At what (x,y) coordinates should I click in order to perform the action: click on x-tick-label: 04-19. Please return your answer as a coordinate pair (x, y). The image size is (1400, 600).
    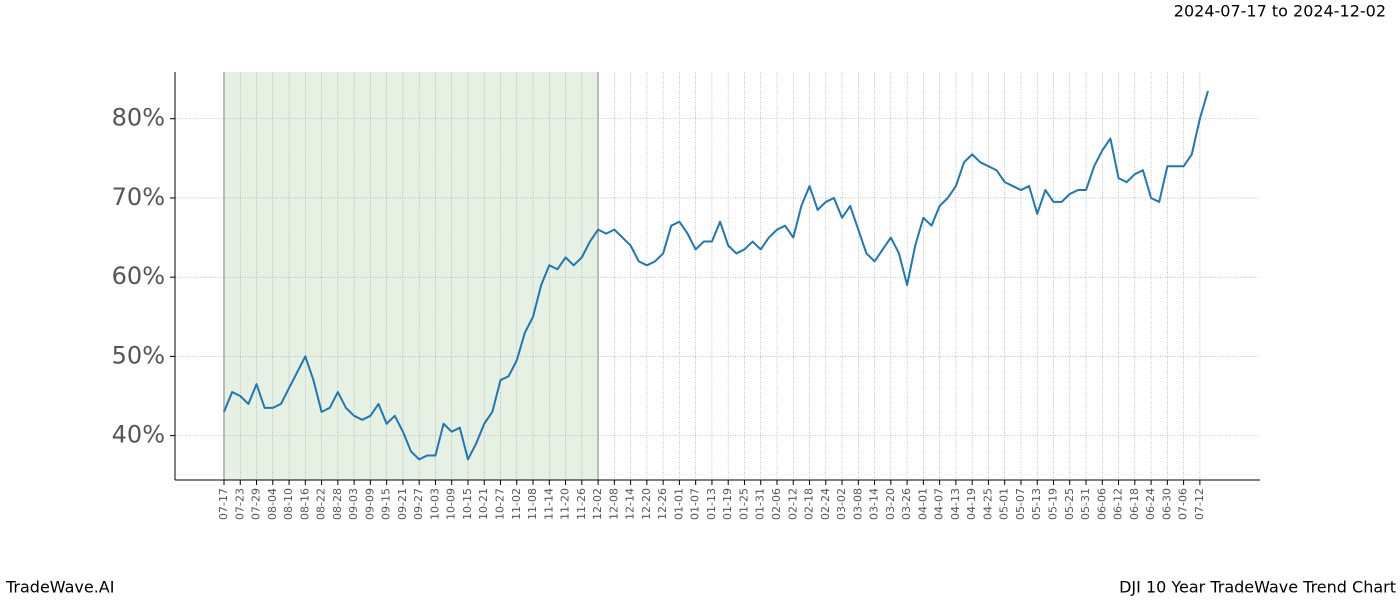
    Looking at the image, I should click on (971, 504).